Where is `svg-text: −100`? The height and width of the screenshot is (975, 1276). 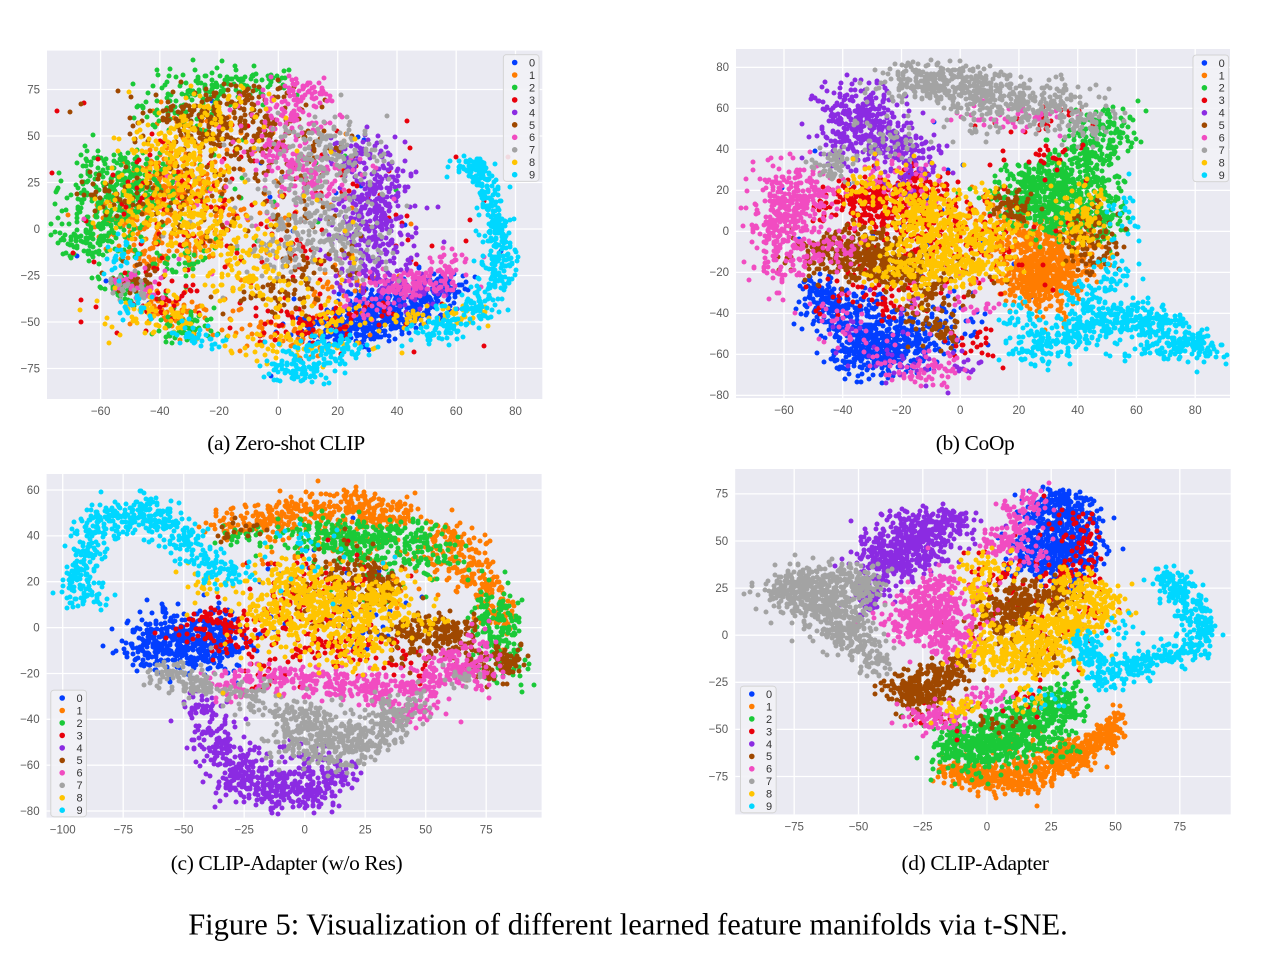
svg-text: −100 is located at coordinates (63, 831).